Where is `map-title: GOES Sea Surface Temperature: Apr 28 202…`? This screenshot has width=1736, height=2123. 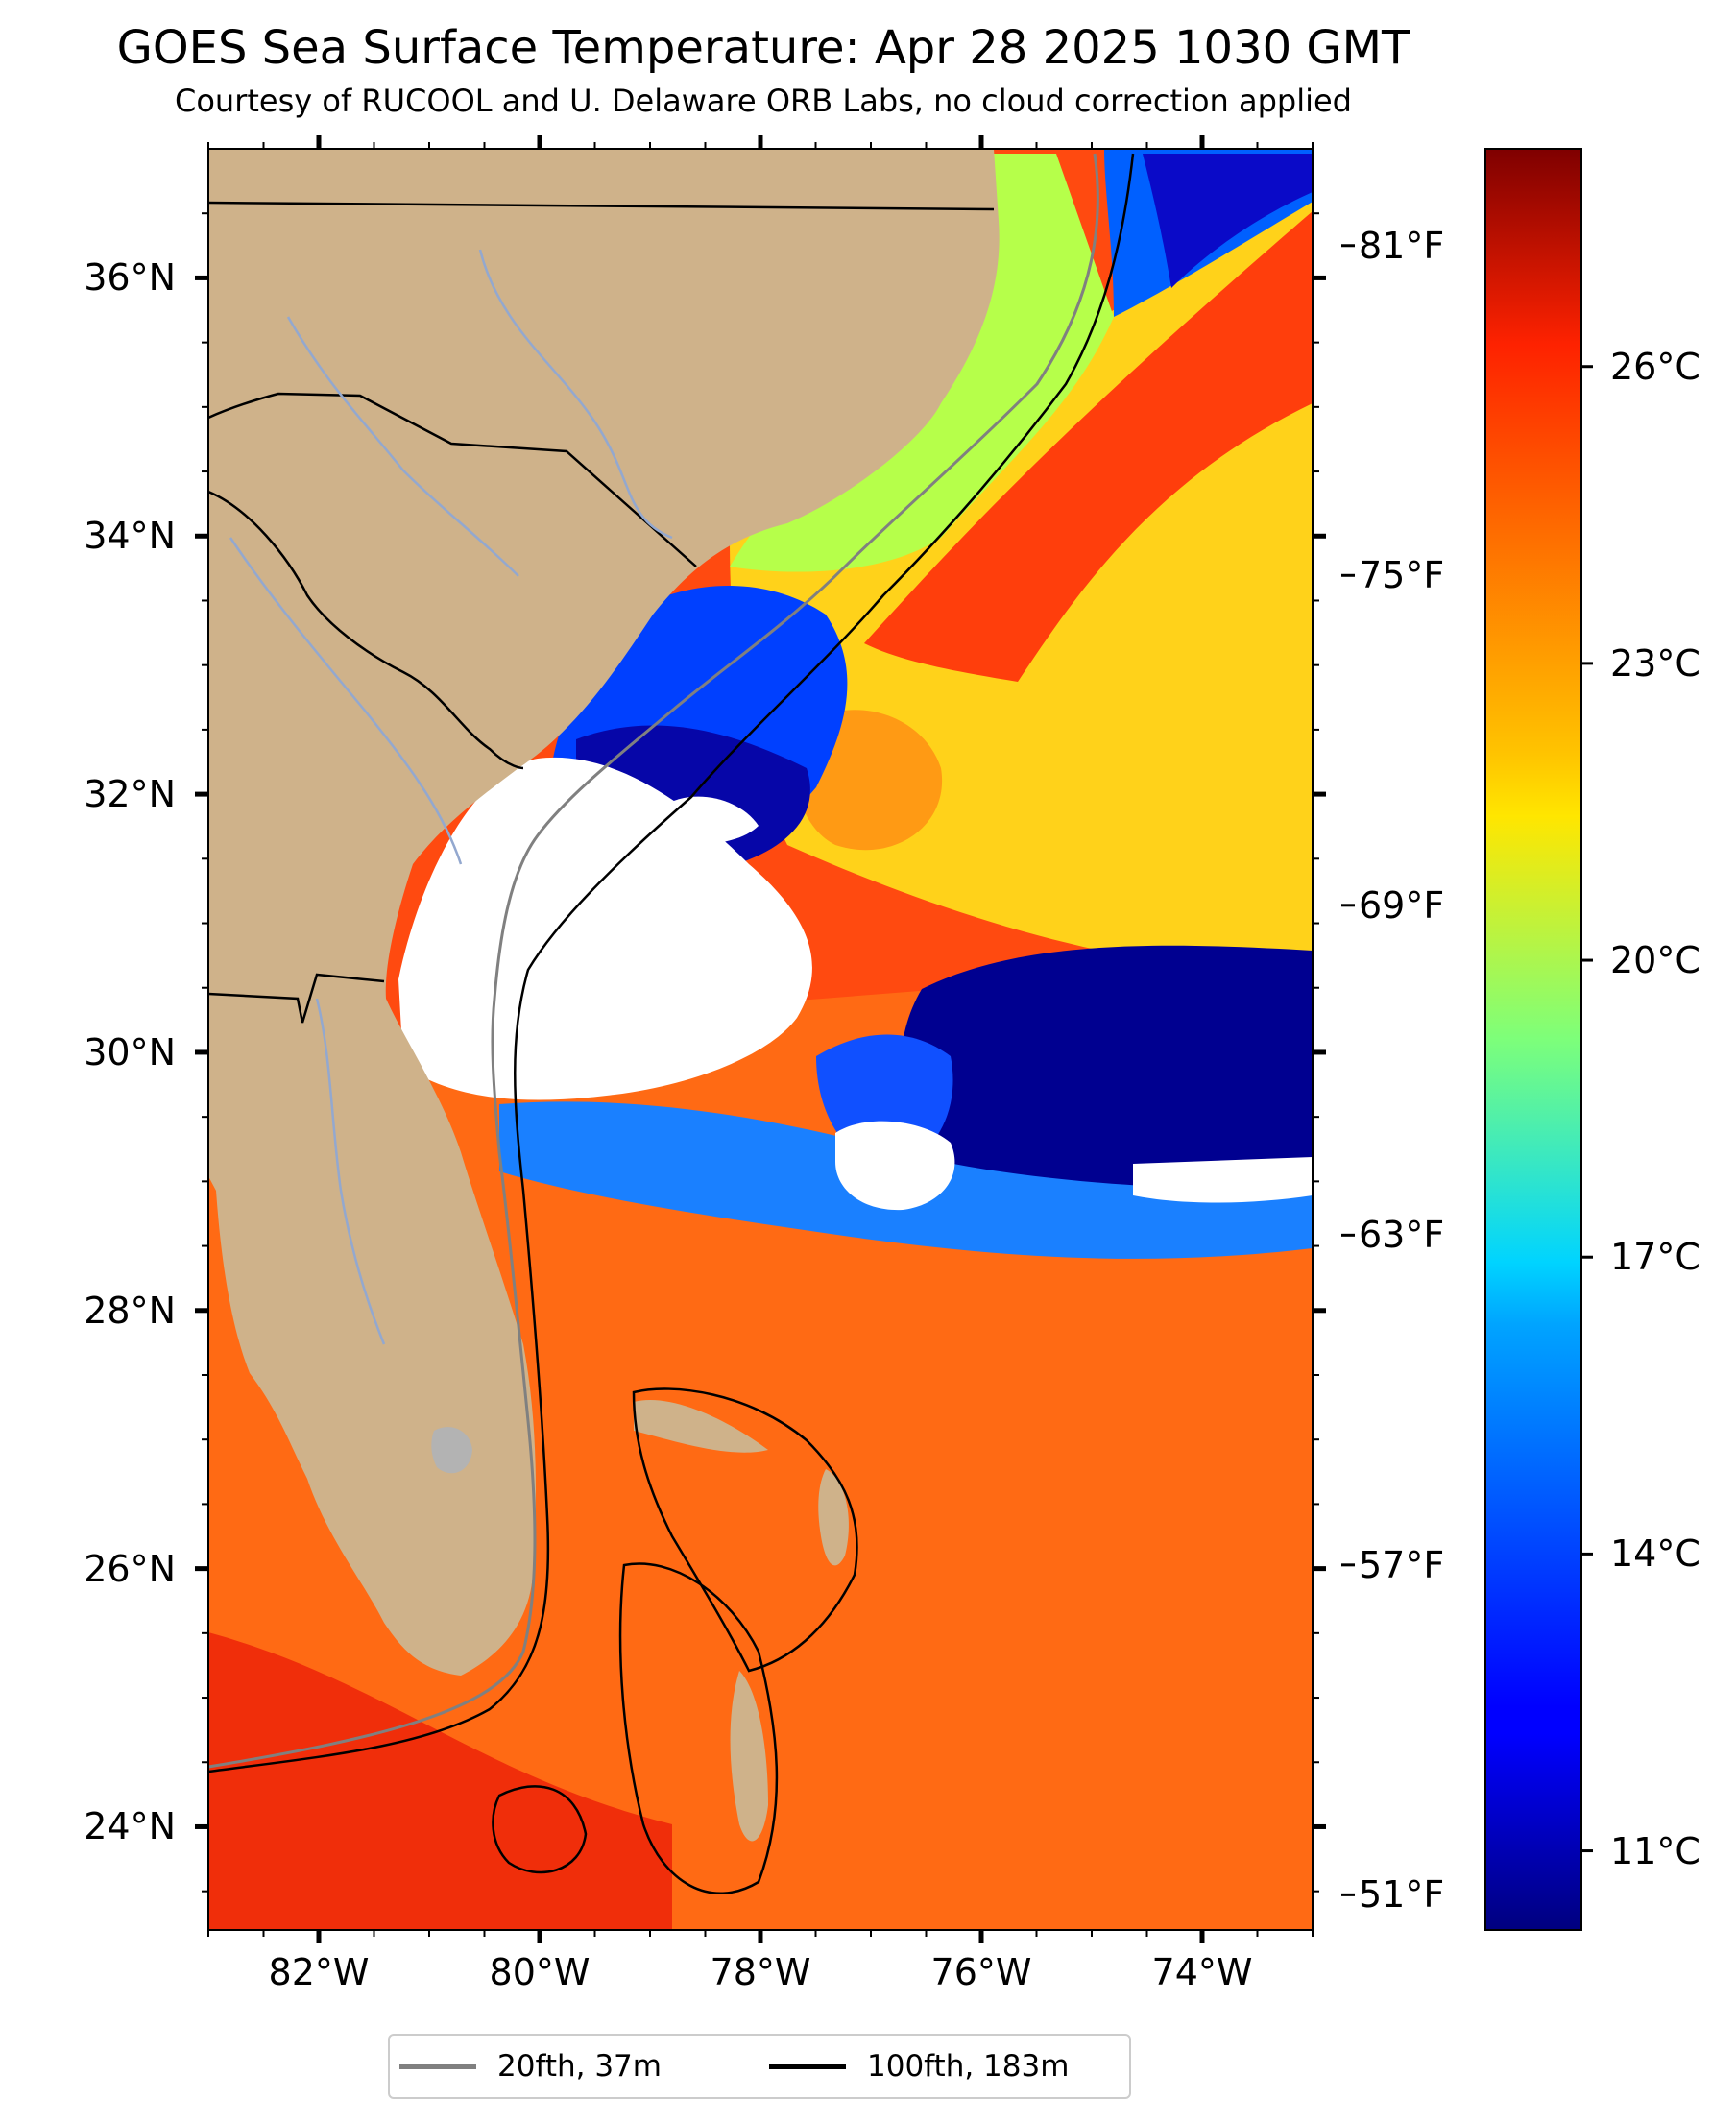 map-title: GOES Sea Surface Temperature: Apr 28 202… is located at coordinates (763, 48).